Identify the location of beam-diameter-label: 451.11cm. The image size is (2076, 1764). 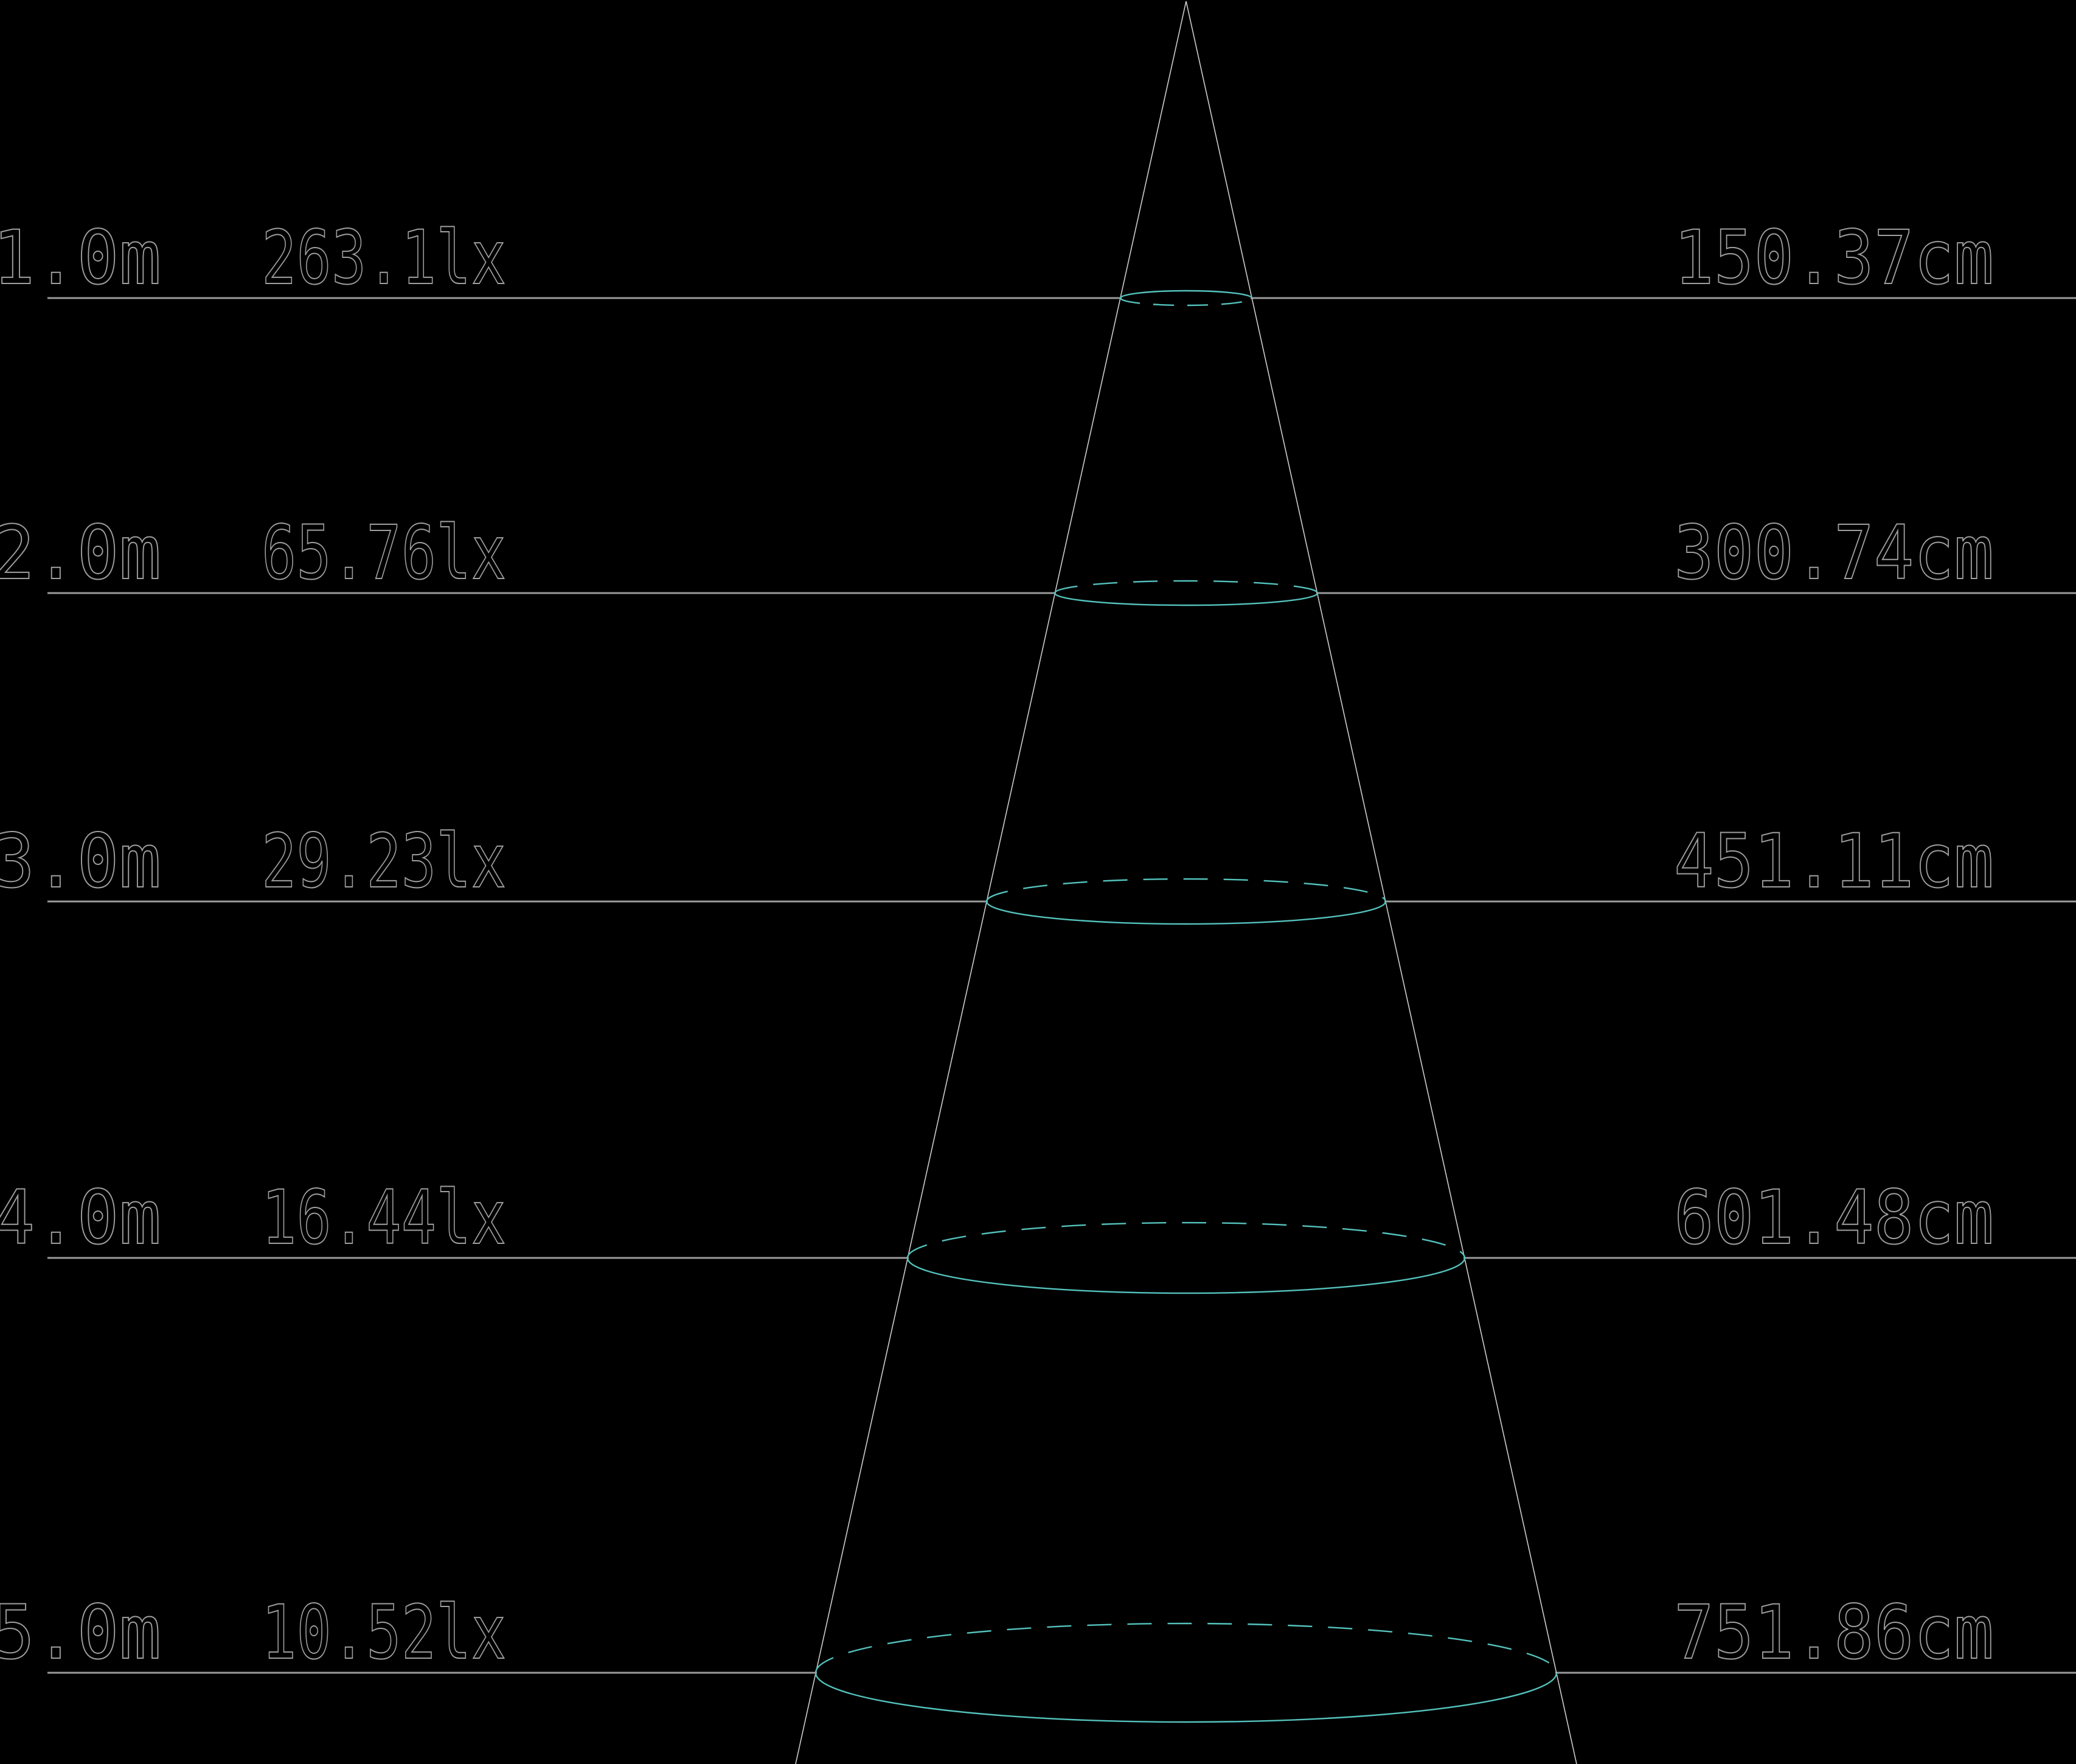
(1834, 861).